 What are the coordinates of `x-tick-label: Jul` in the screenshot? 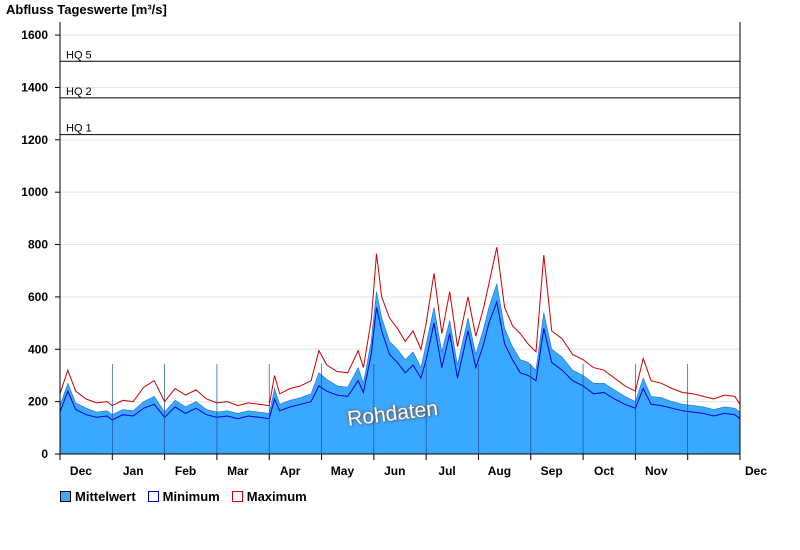 It's located at (446, 471).